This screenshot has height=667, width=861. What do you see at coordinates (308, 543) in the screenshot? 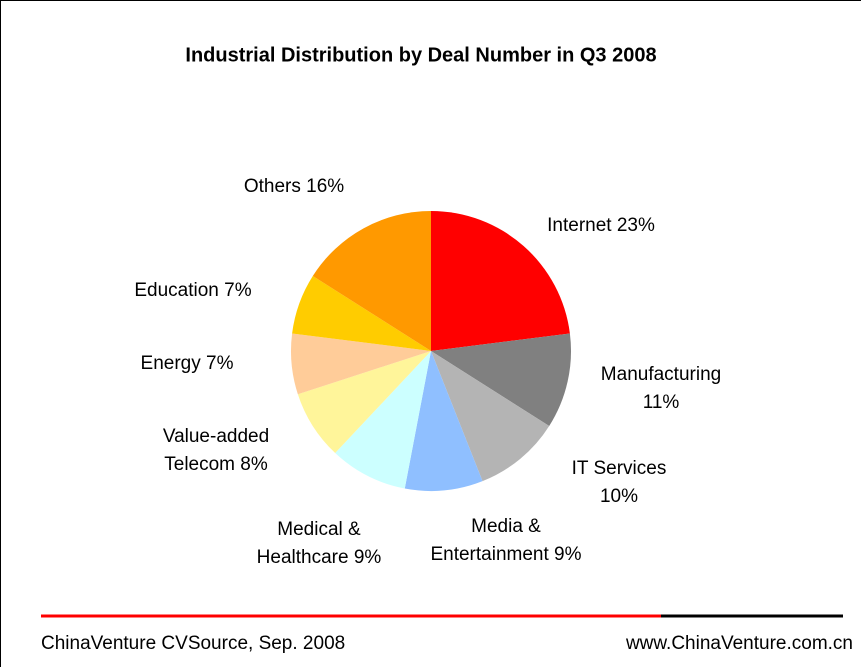
I see `category-label: Medical & Healthcare` at bounding box center [308, 543].